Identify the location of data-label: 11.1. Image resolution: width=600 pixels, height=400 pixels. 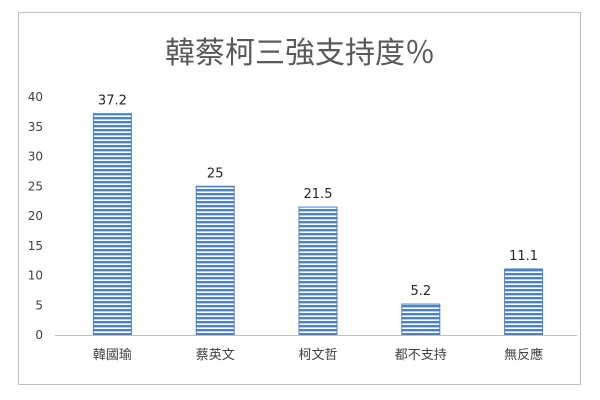
(523, 256).